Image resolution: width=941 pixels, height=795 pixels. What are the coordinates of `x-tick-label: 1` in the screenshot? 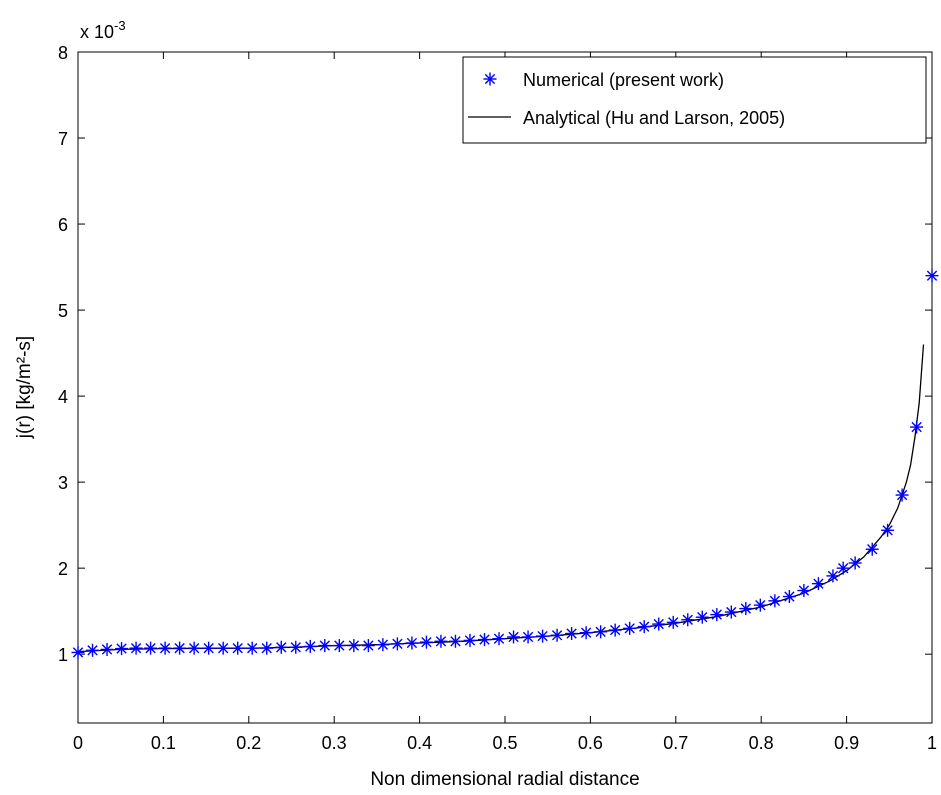 It's located at (932, 743).